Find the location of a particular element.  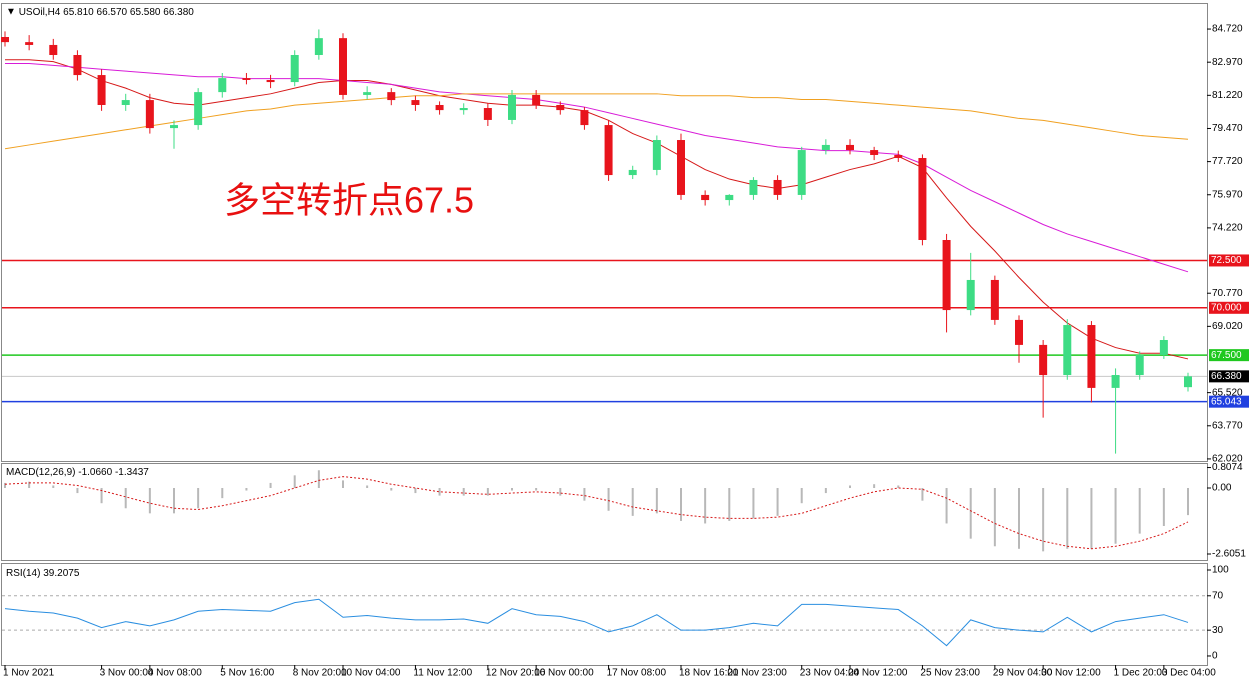

price-label: 72.500 is located at coordinates (1226, 260).